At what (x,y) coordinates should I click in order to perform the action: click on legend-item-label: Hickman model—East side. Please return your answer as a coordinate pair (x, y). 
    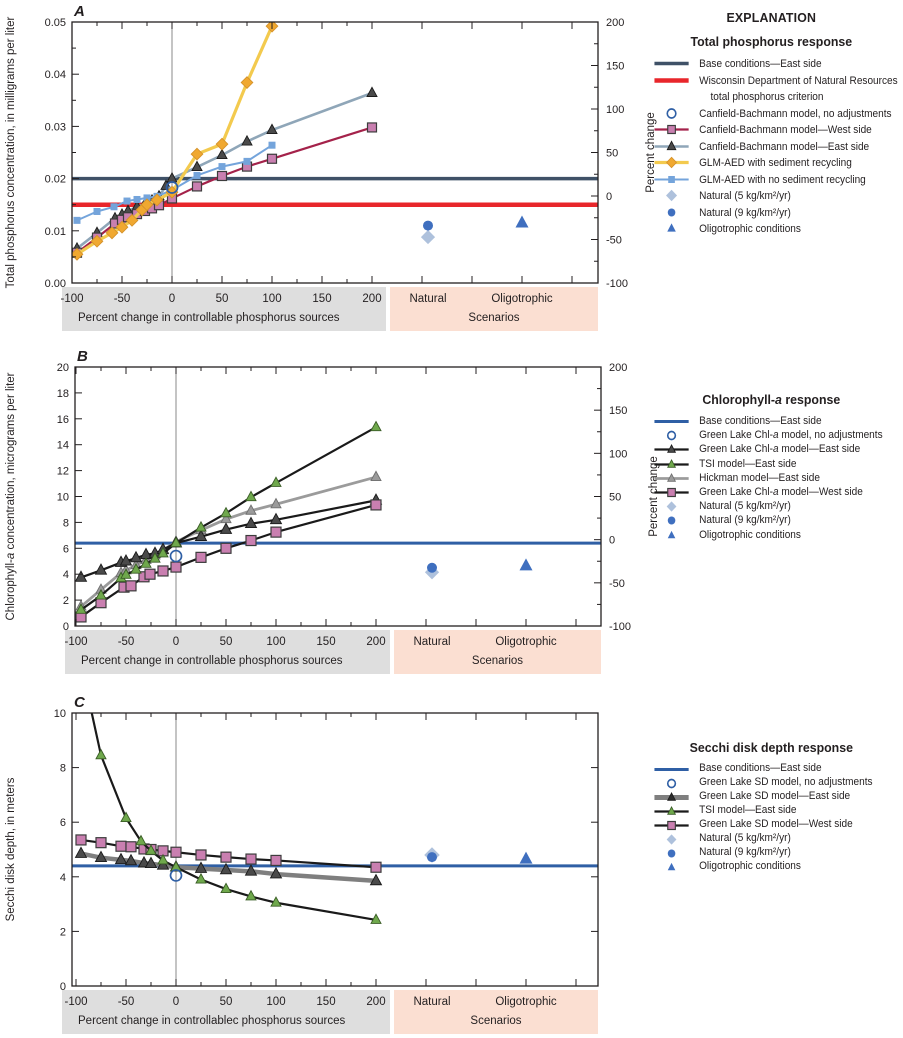
    Looking at the image, I should click on (759, 477).